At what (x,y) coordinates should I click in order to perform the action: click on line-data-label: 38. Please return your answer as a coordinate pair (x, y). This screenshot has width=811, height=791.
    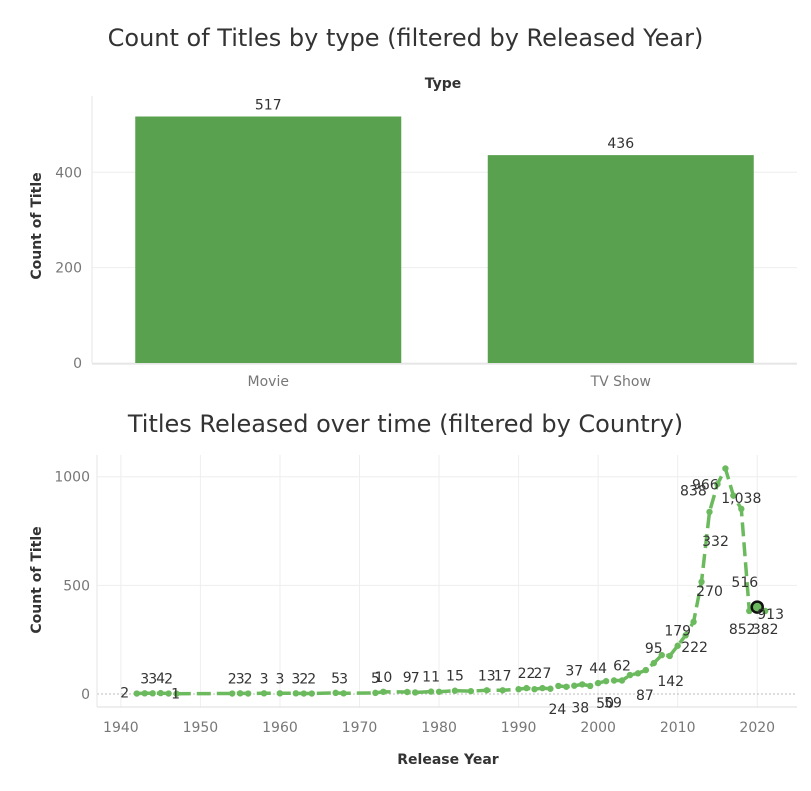
    Looking at the image, I should click on (580, 708).